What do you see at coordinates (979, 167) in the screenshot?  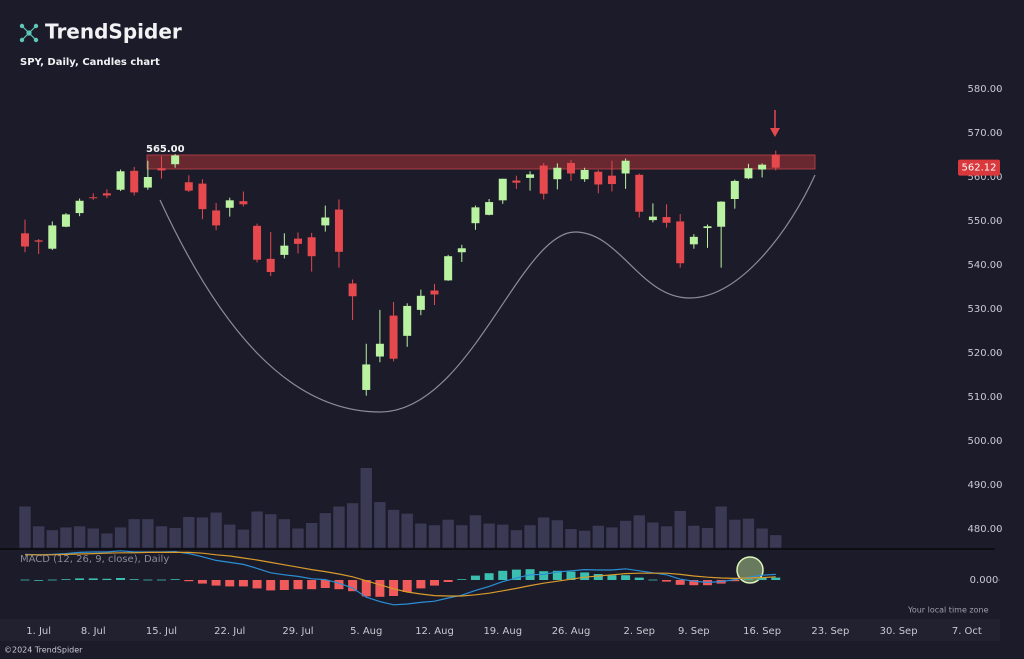 I see `price-badge` at bounding box center [979, 167].